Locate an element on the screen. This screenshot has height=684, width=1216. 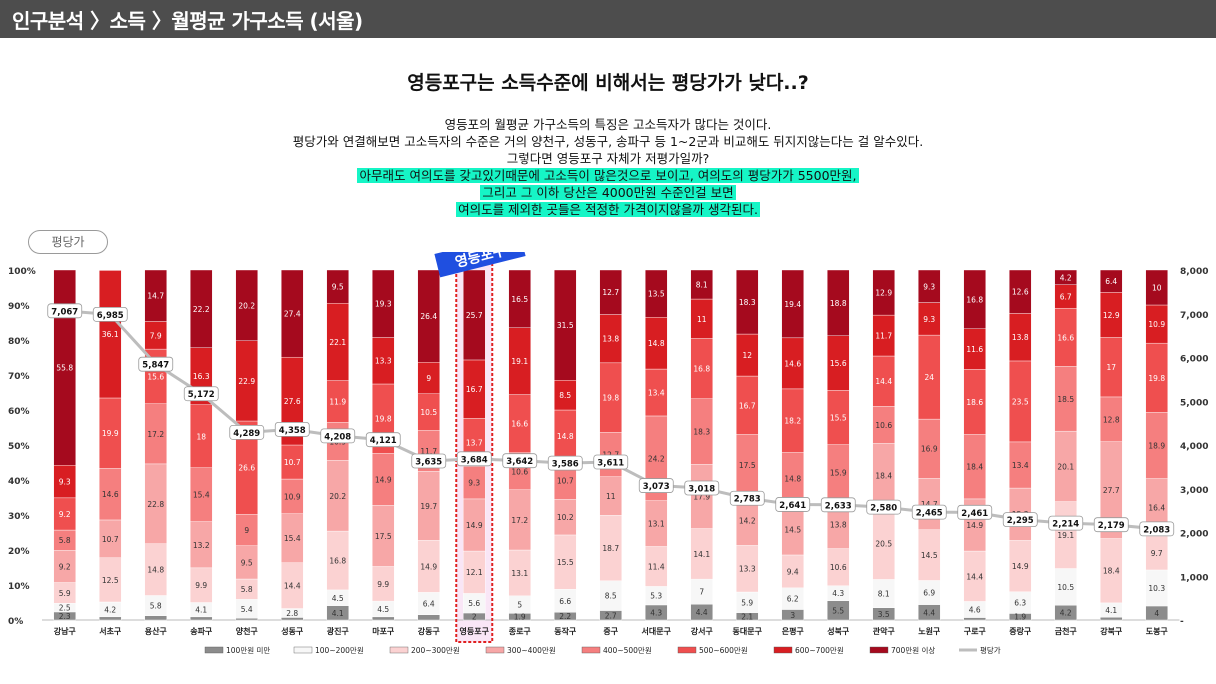
data-label: 9.2 is located at coordinates (65, 566).